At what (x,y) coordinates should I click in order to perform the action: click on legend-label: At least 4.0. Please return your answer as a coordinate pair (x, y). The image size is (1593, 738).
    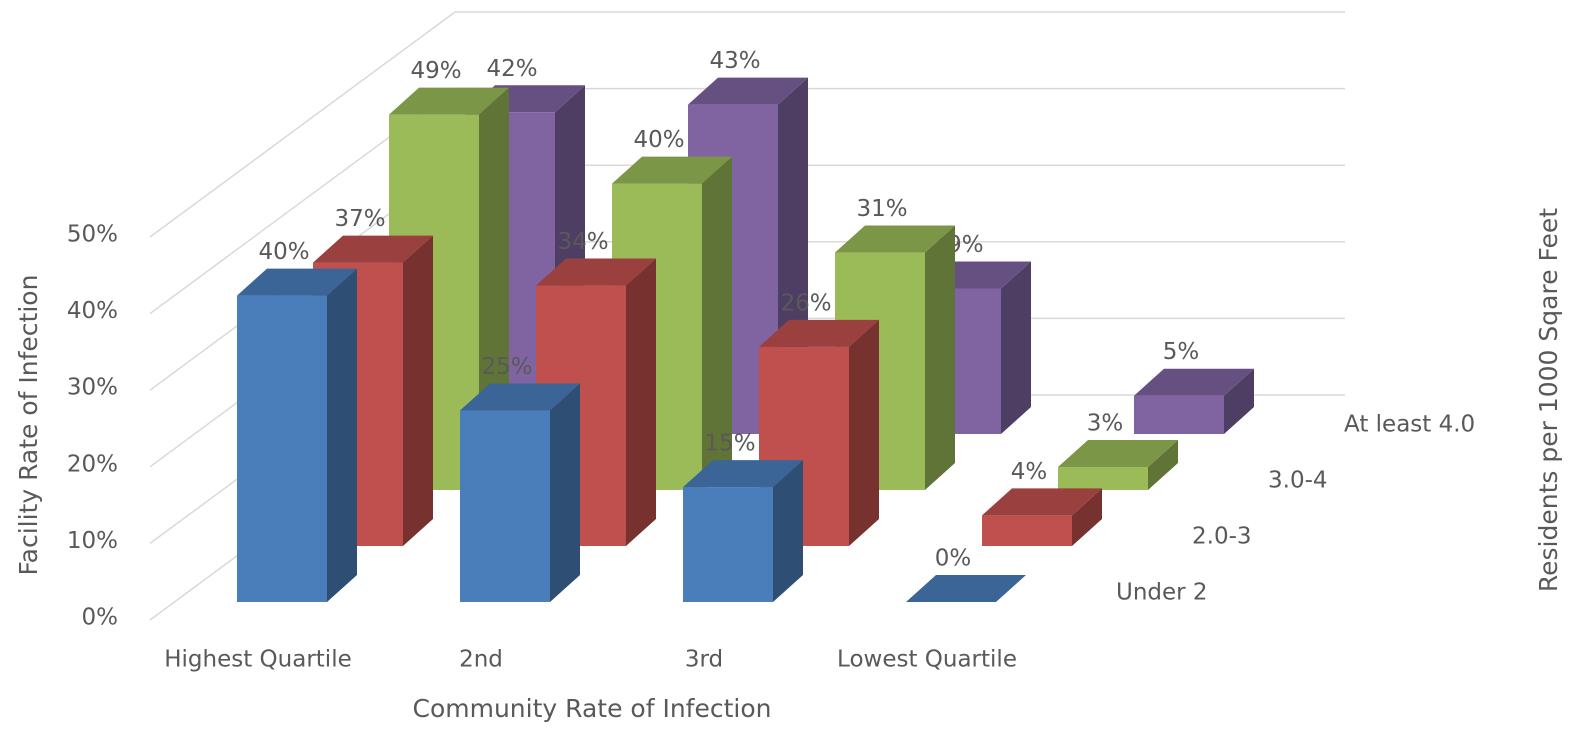
    Looking at the image, I should click on (1409, 425).